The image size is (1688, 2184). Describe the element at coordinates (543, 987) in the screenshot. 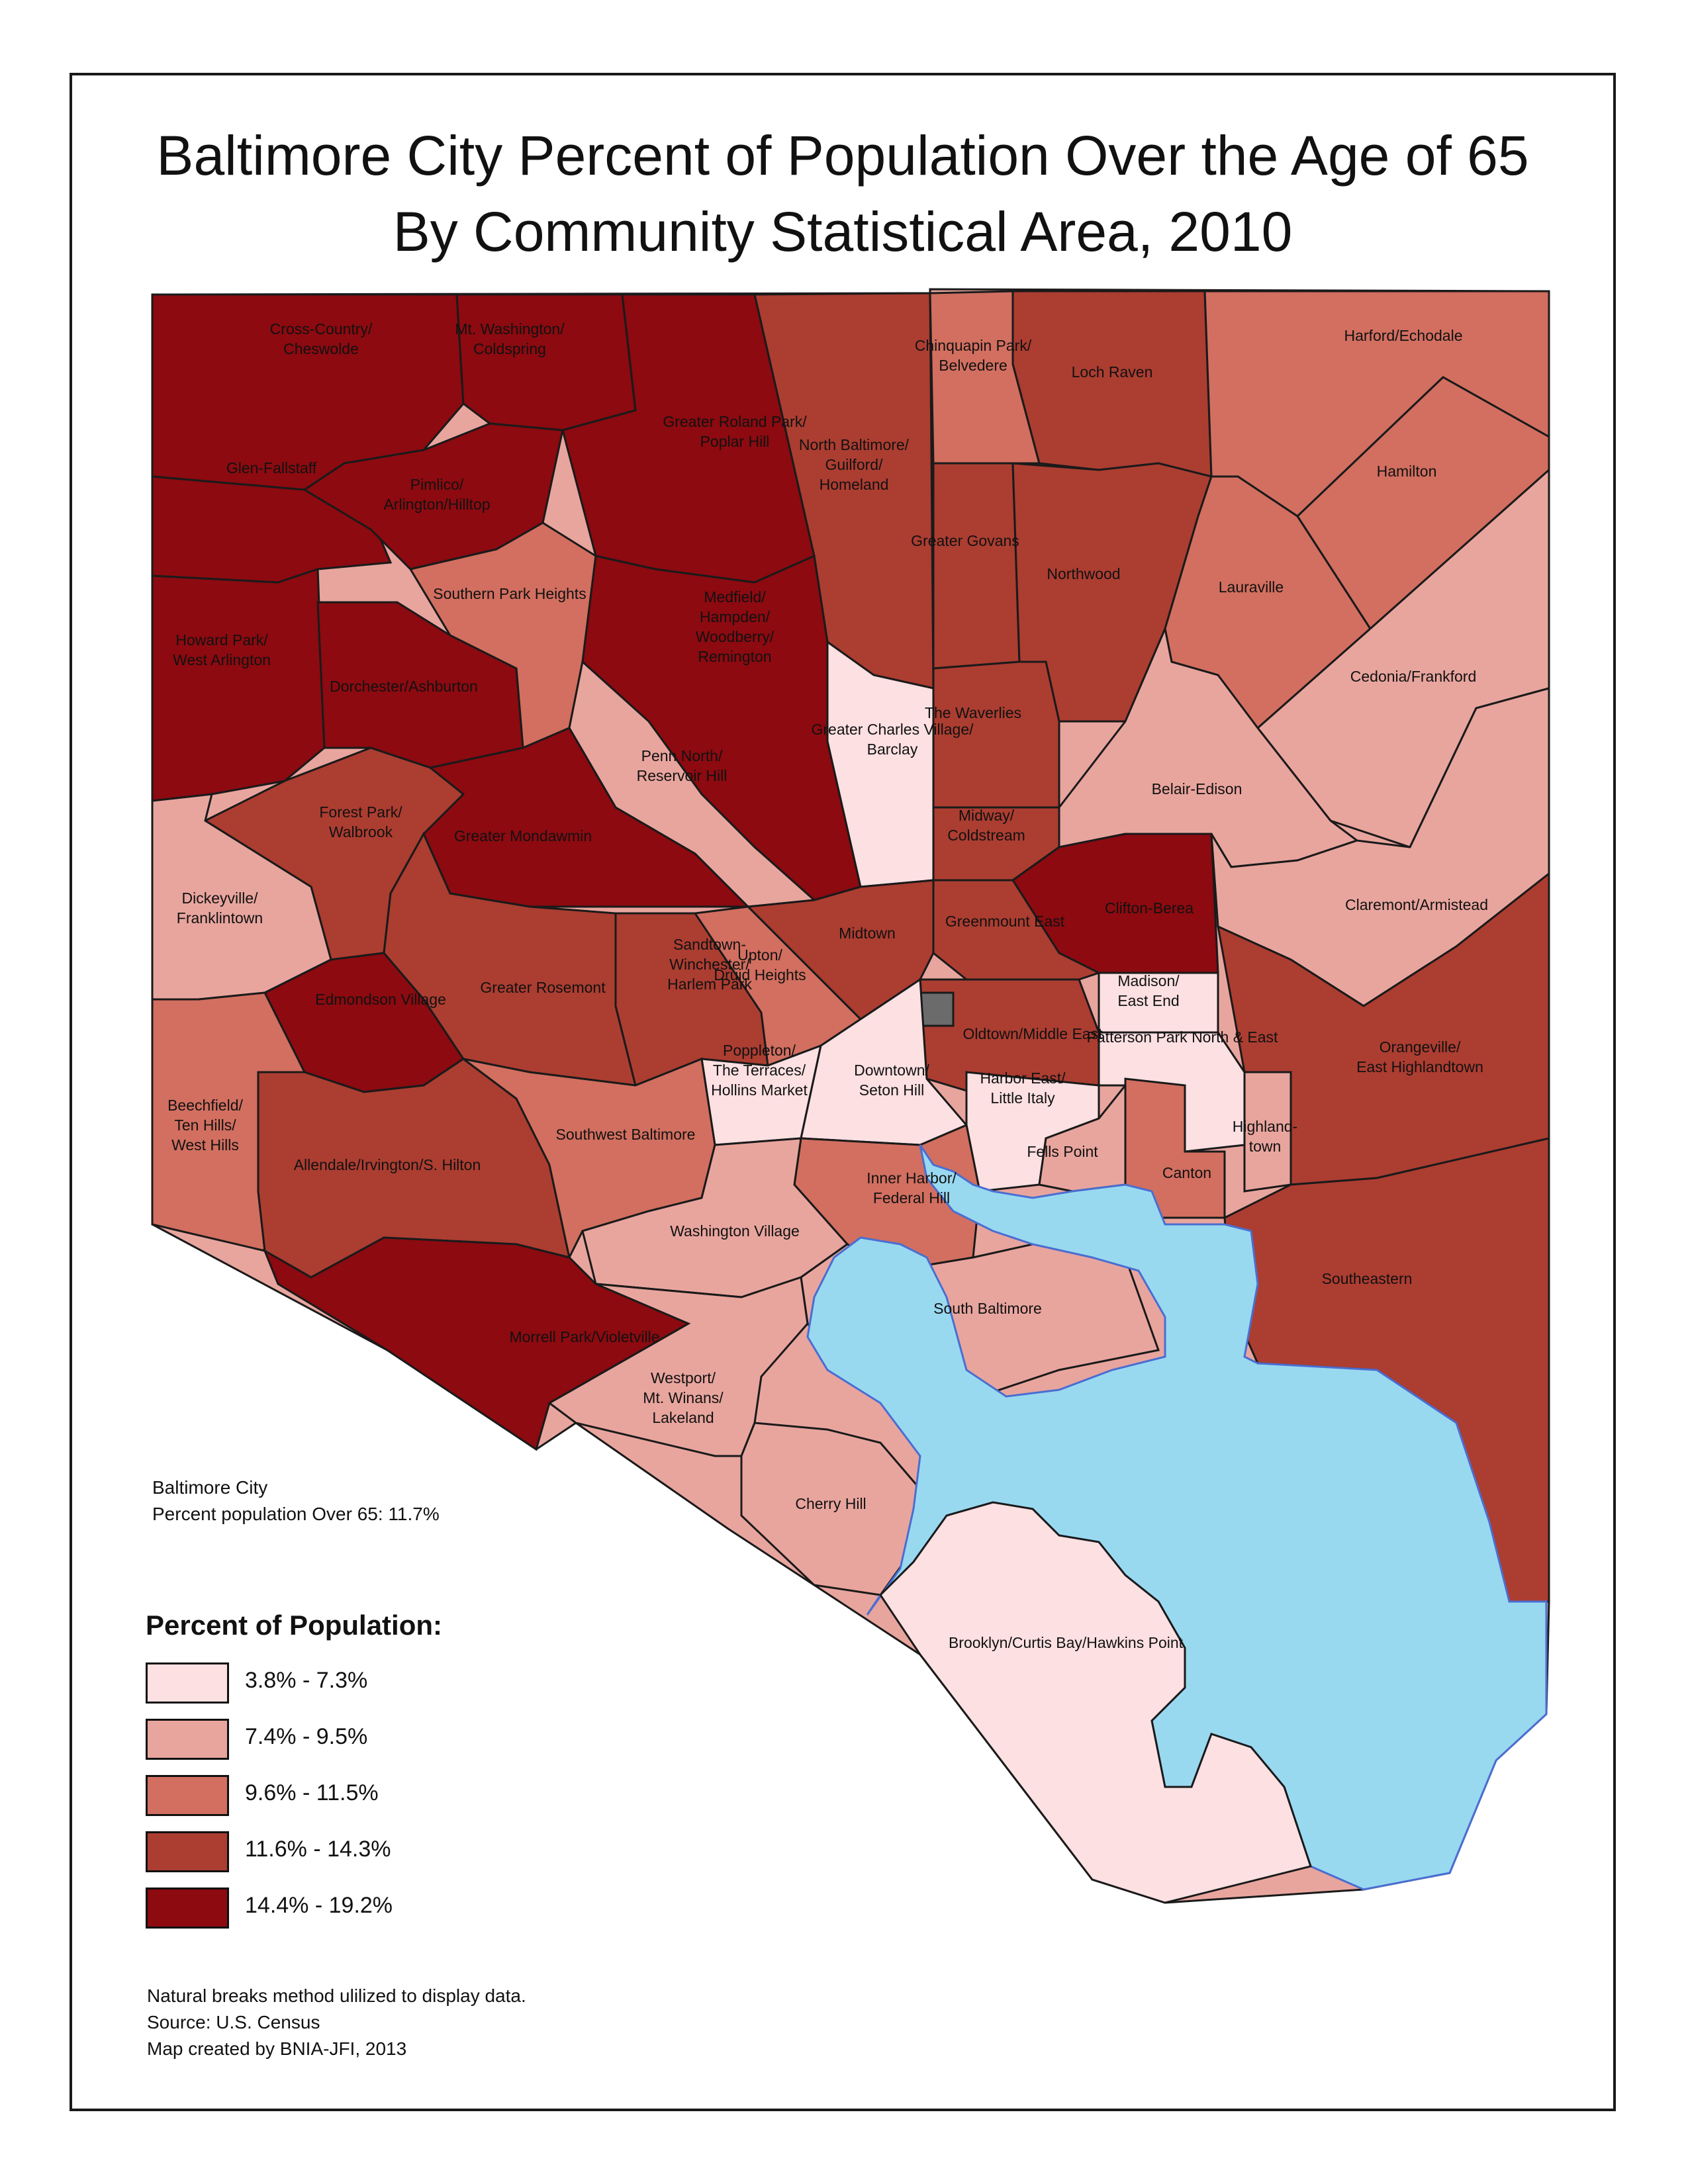

I see `area-label: Greater Rosemont` at that location.